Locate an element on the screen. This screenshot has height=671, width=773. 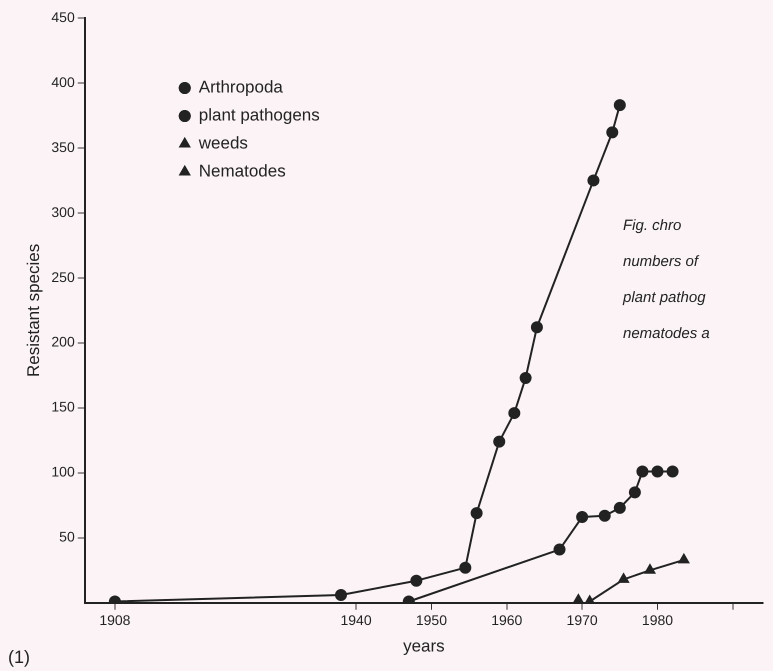
x-tick-label: 1960 is located at coordinates (507, 620).